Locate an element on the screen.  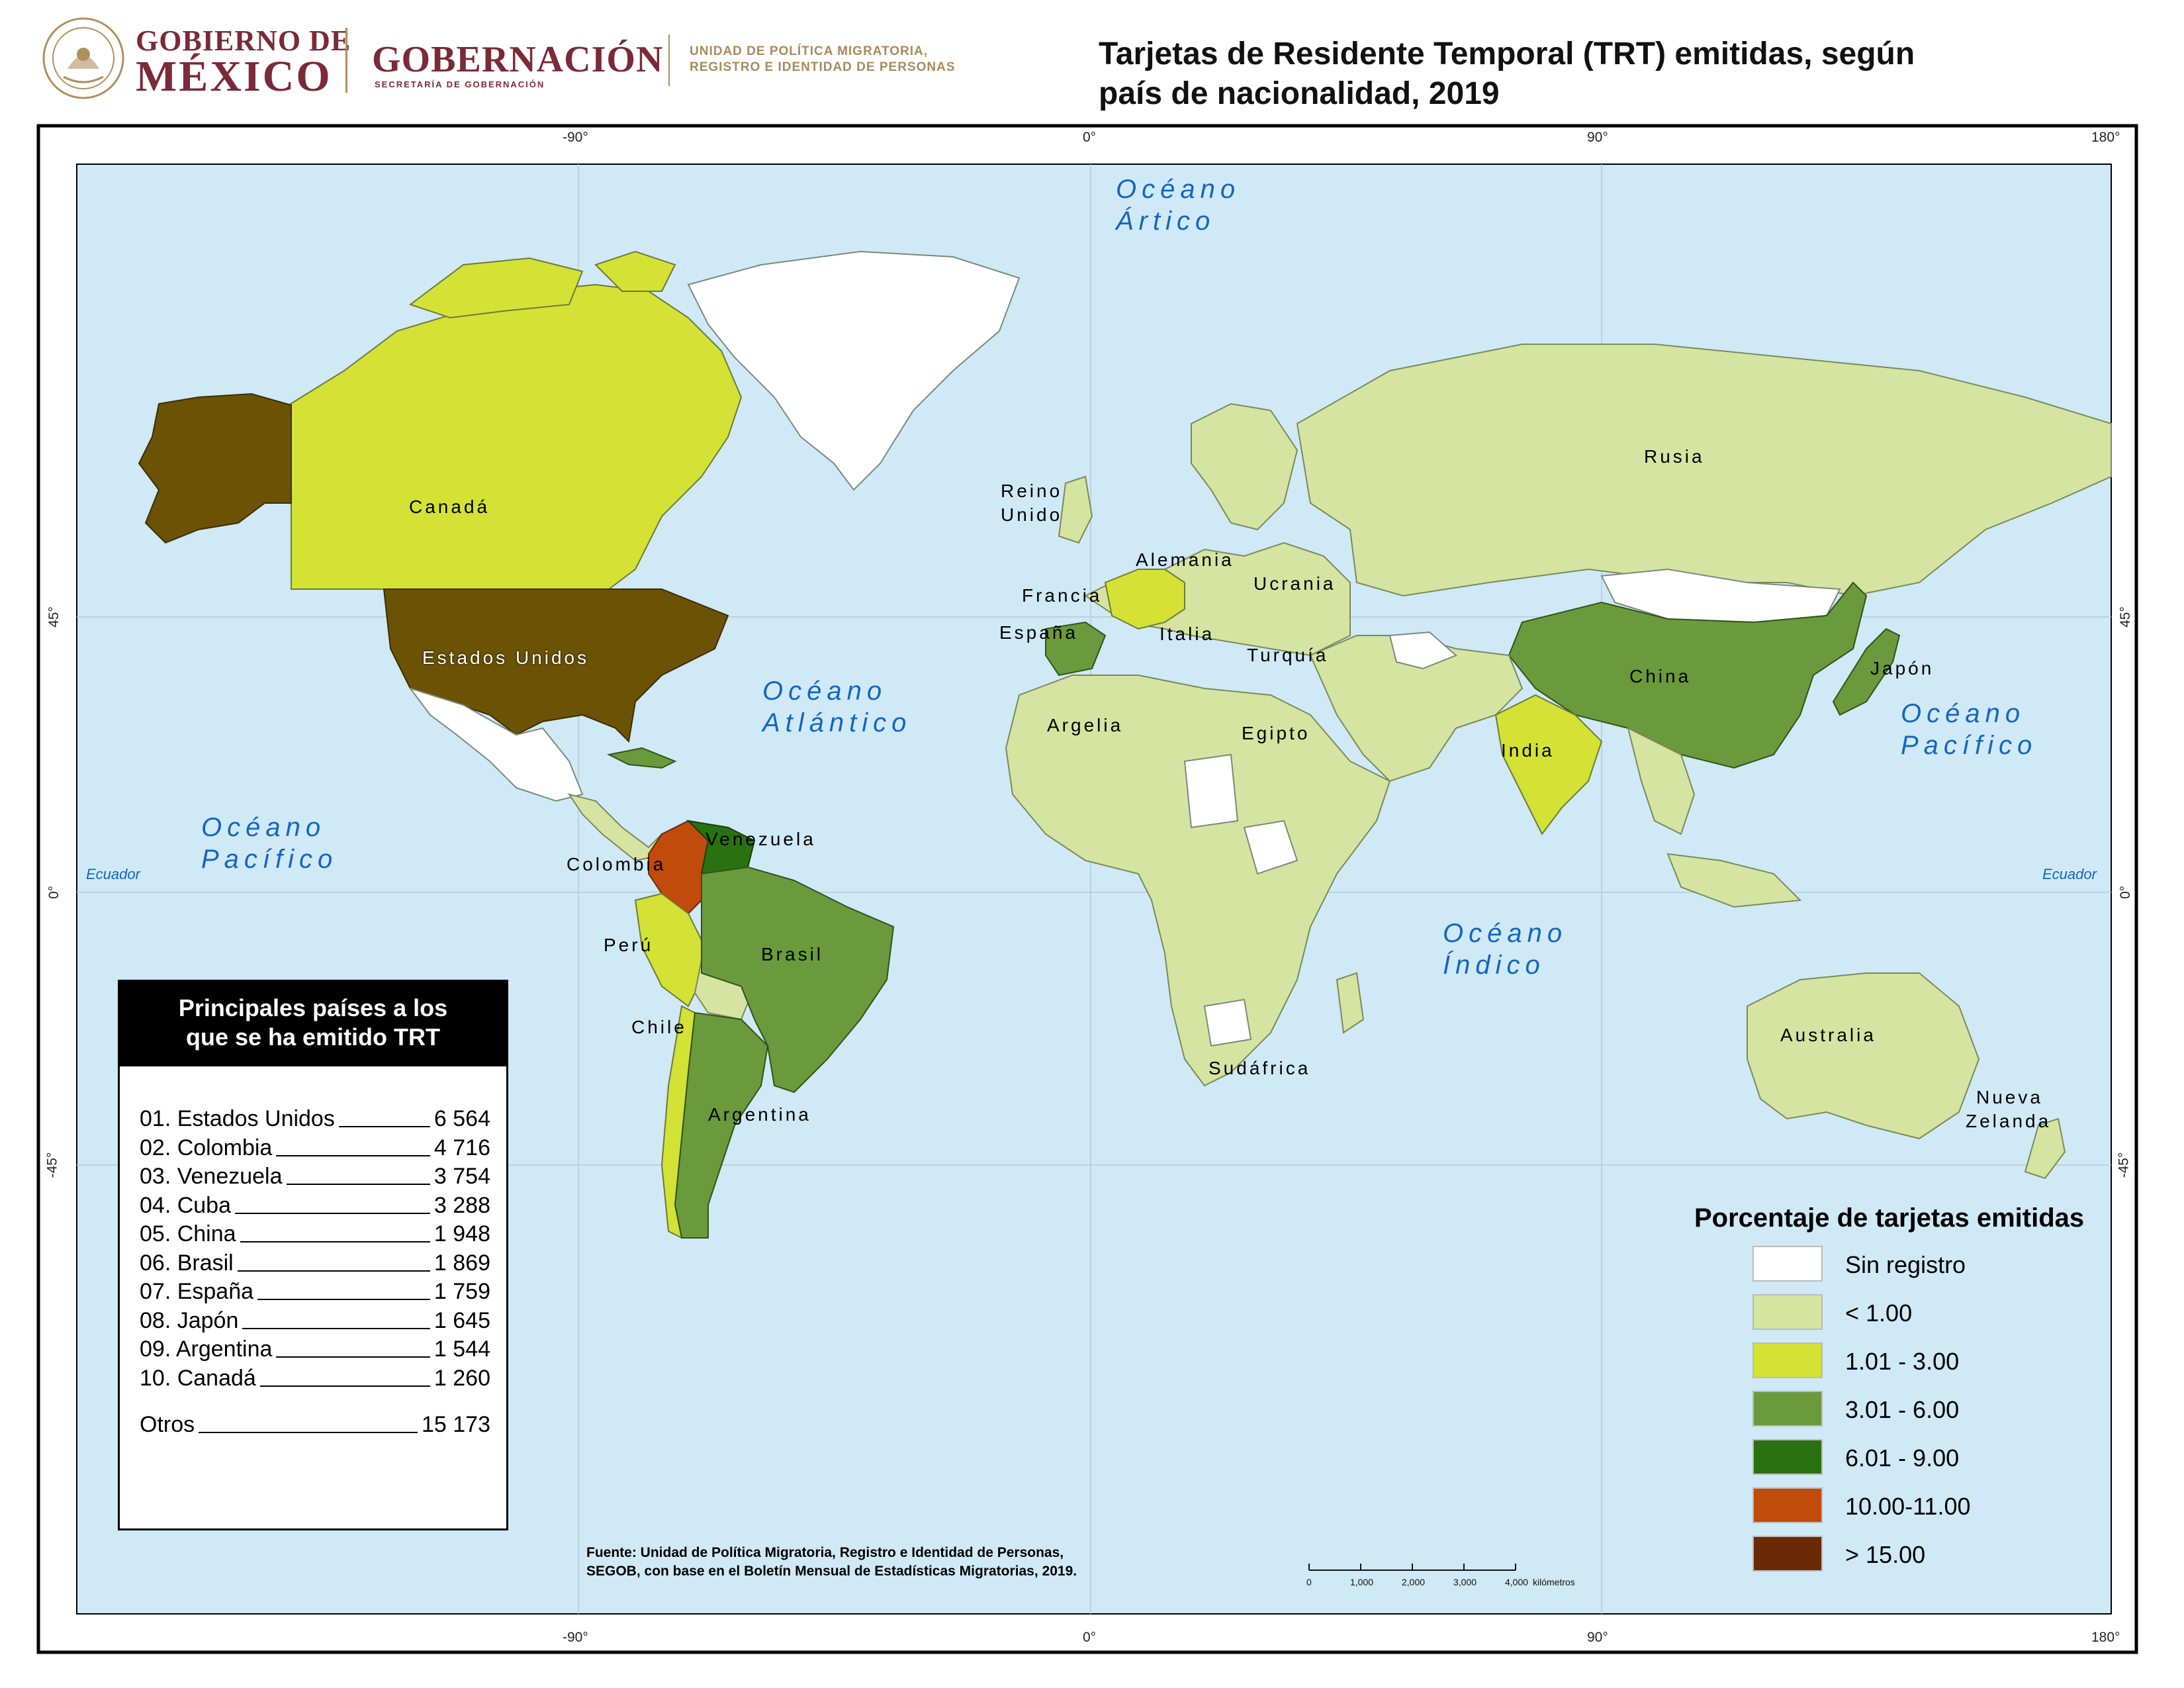
region-scandinavia is located at coordinates (1244, 466).